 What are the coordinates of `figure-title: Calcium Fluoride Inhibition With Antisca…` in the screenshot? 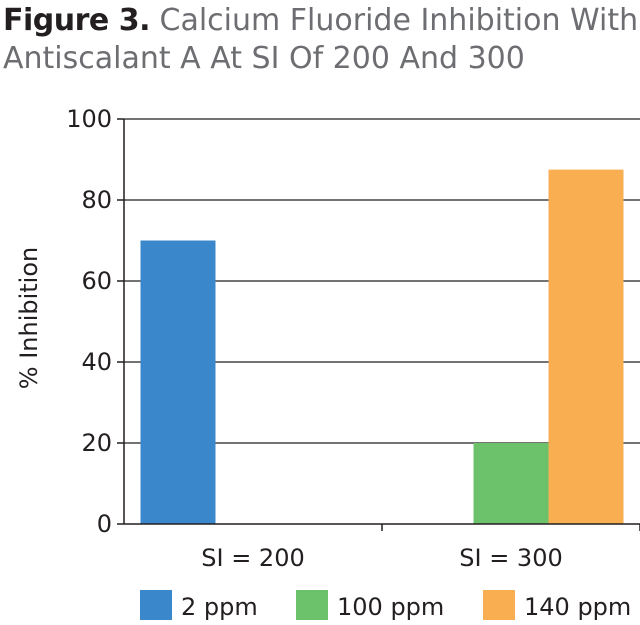 It's located at (321, 39).